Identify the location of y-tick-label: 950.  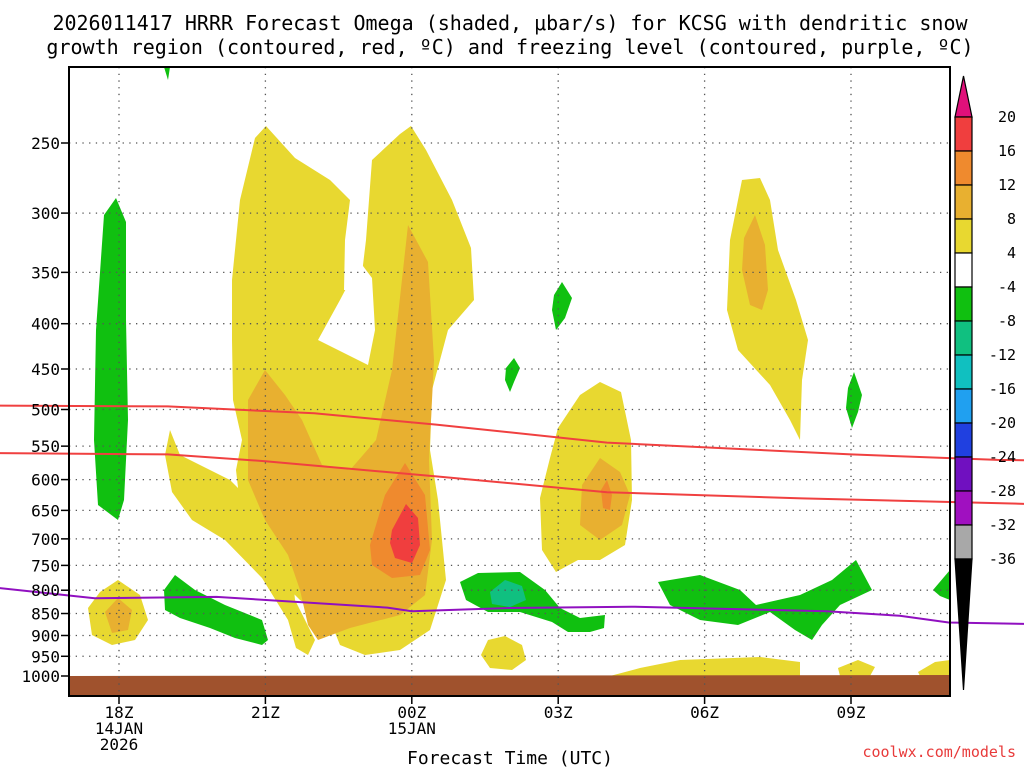
(45, 656).